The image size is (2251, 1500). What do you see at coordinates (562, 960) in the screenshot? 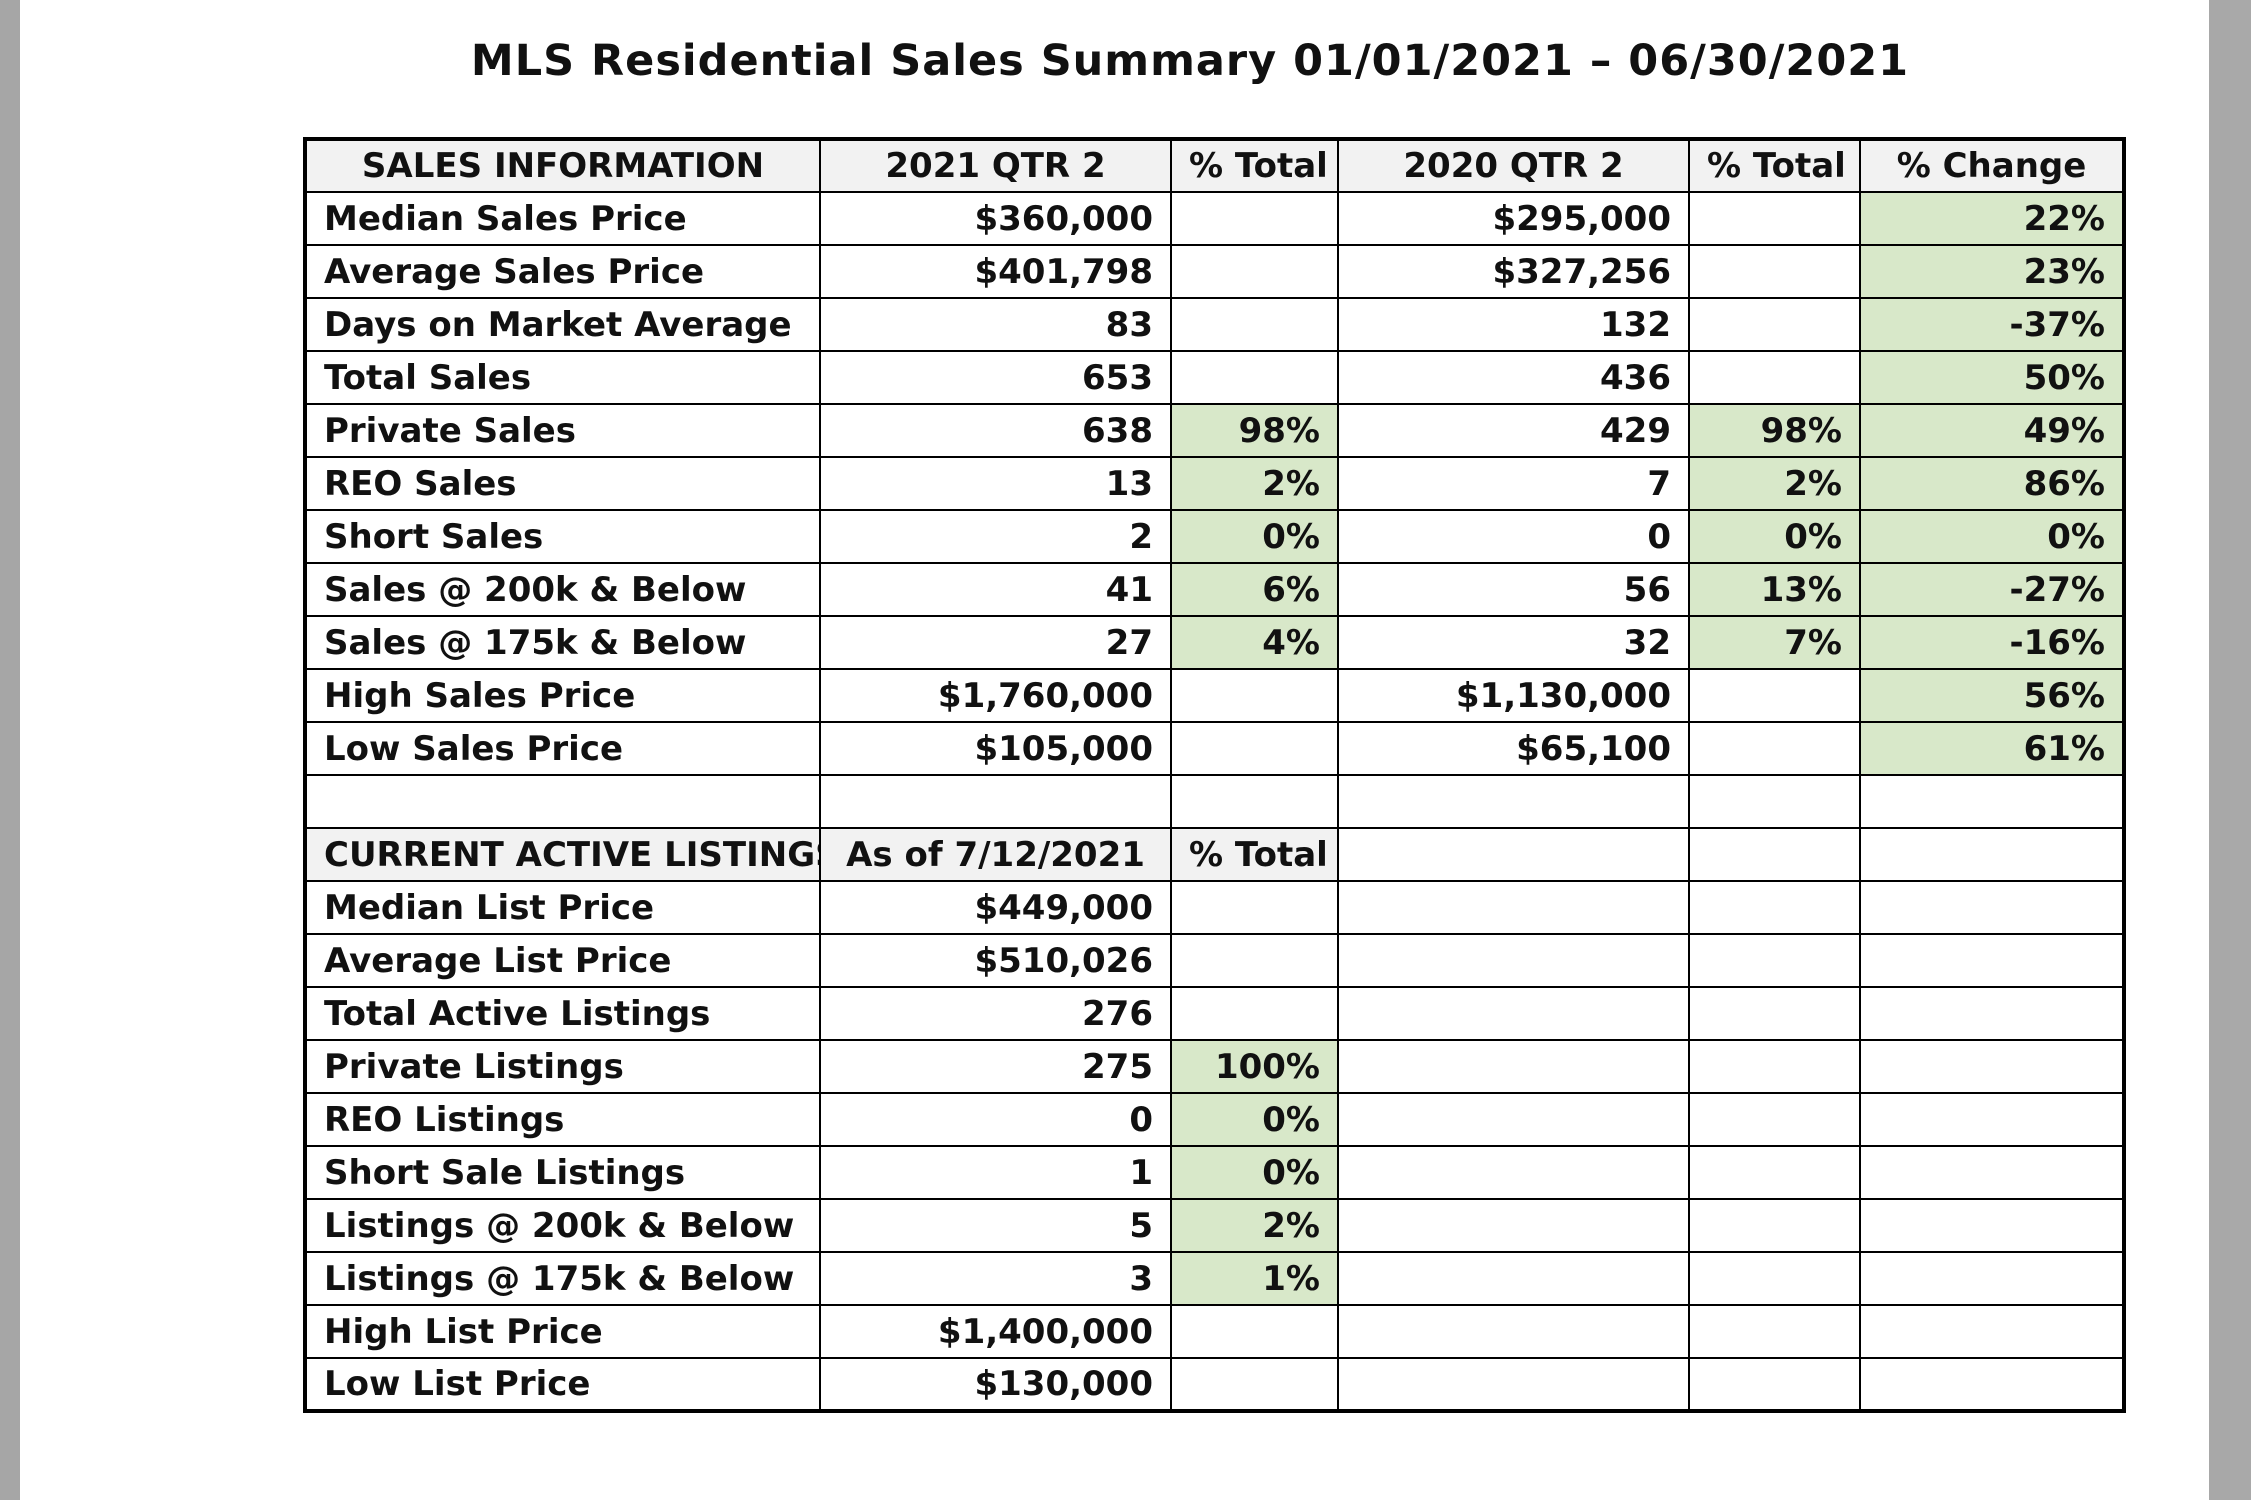
I see `row-label: Average List Price` at bounding box center [562, 960].